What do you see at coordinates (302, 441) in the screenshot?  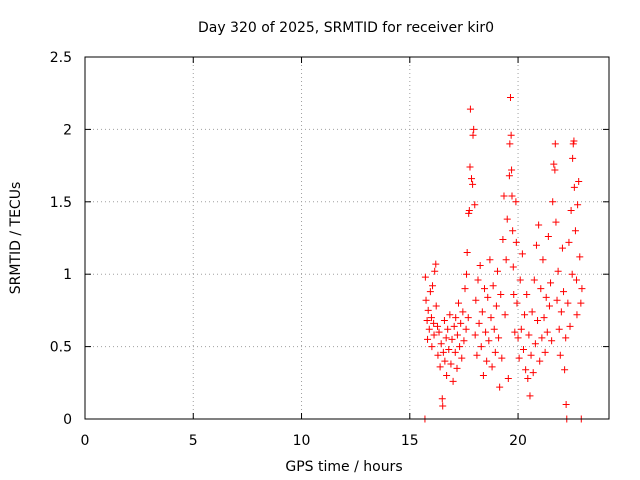 I see `x-tick-label: 10` at bounding box center [302, 441].